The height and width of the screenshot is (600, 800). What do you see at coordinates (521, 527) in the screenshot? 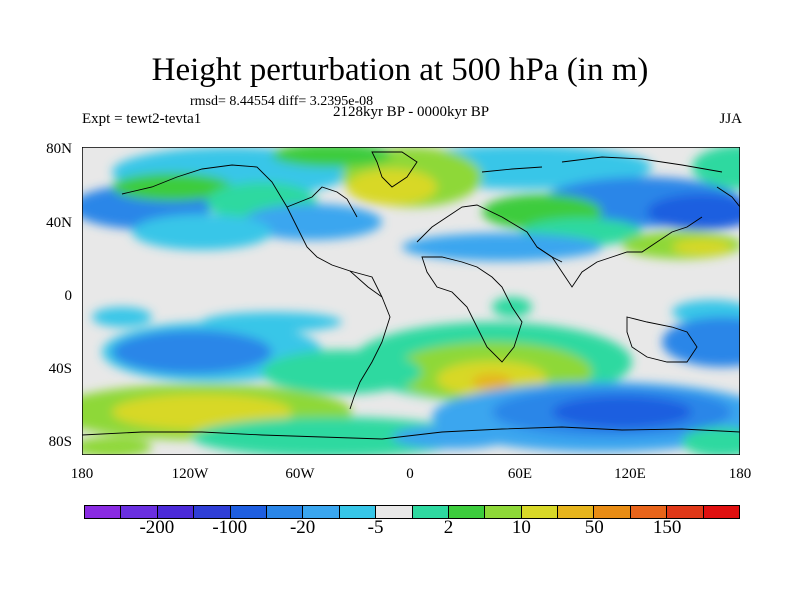
I see `colorbar-label: 10` at bounding box center [521, 527].